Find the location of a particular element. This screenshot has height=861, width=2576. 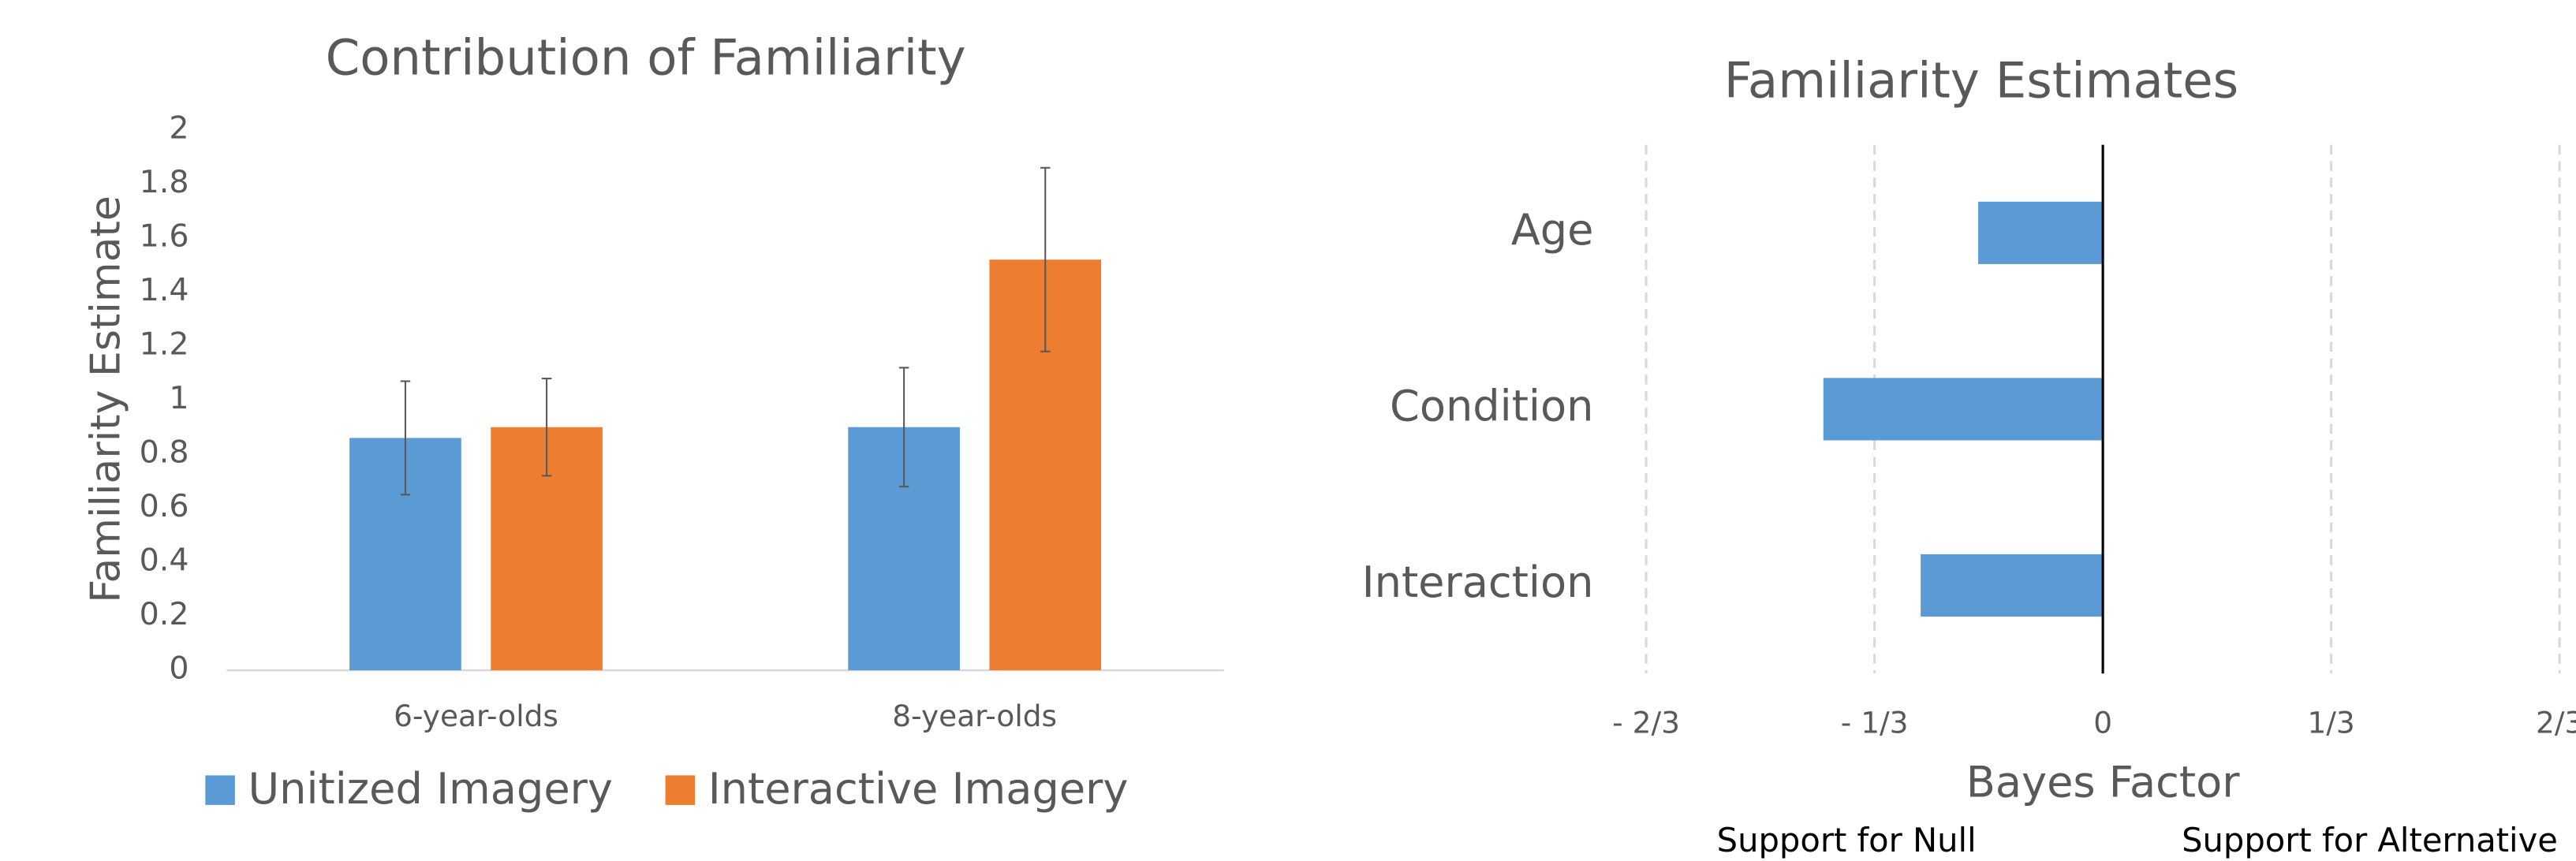

y-tick-label: 0 is located at coordinates (179, 668).